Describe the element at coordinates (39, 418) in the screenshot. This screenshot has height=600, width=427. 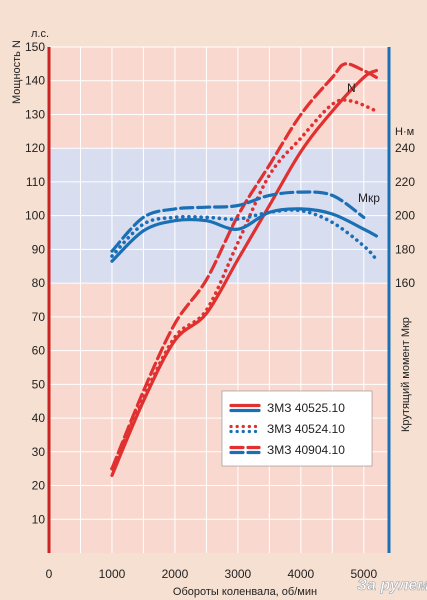
I see `y-left-tick-label: 40` at that location.